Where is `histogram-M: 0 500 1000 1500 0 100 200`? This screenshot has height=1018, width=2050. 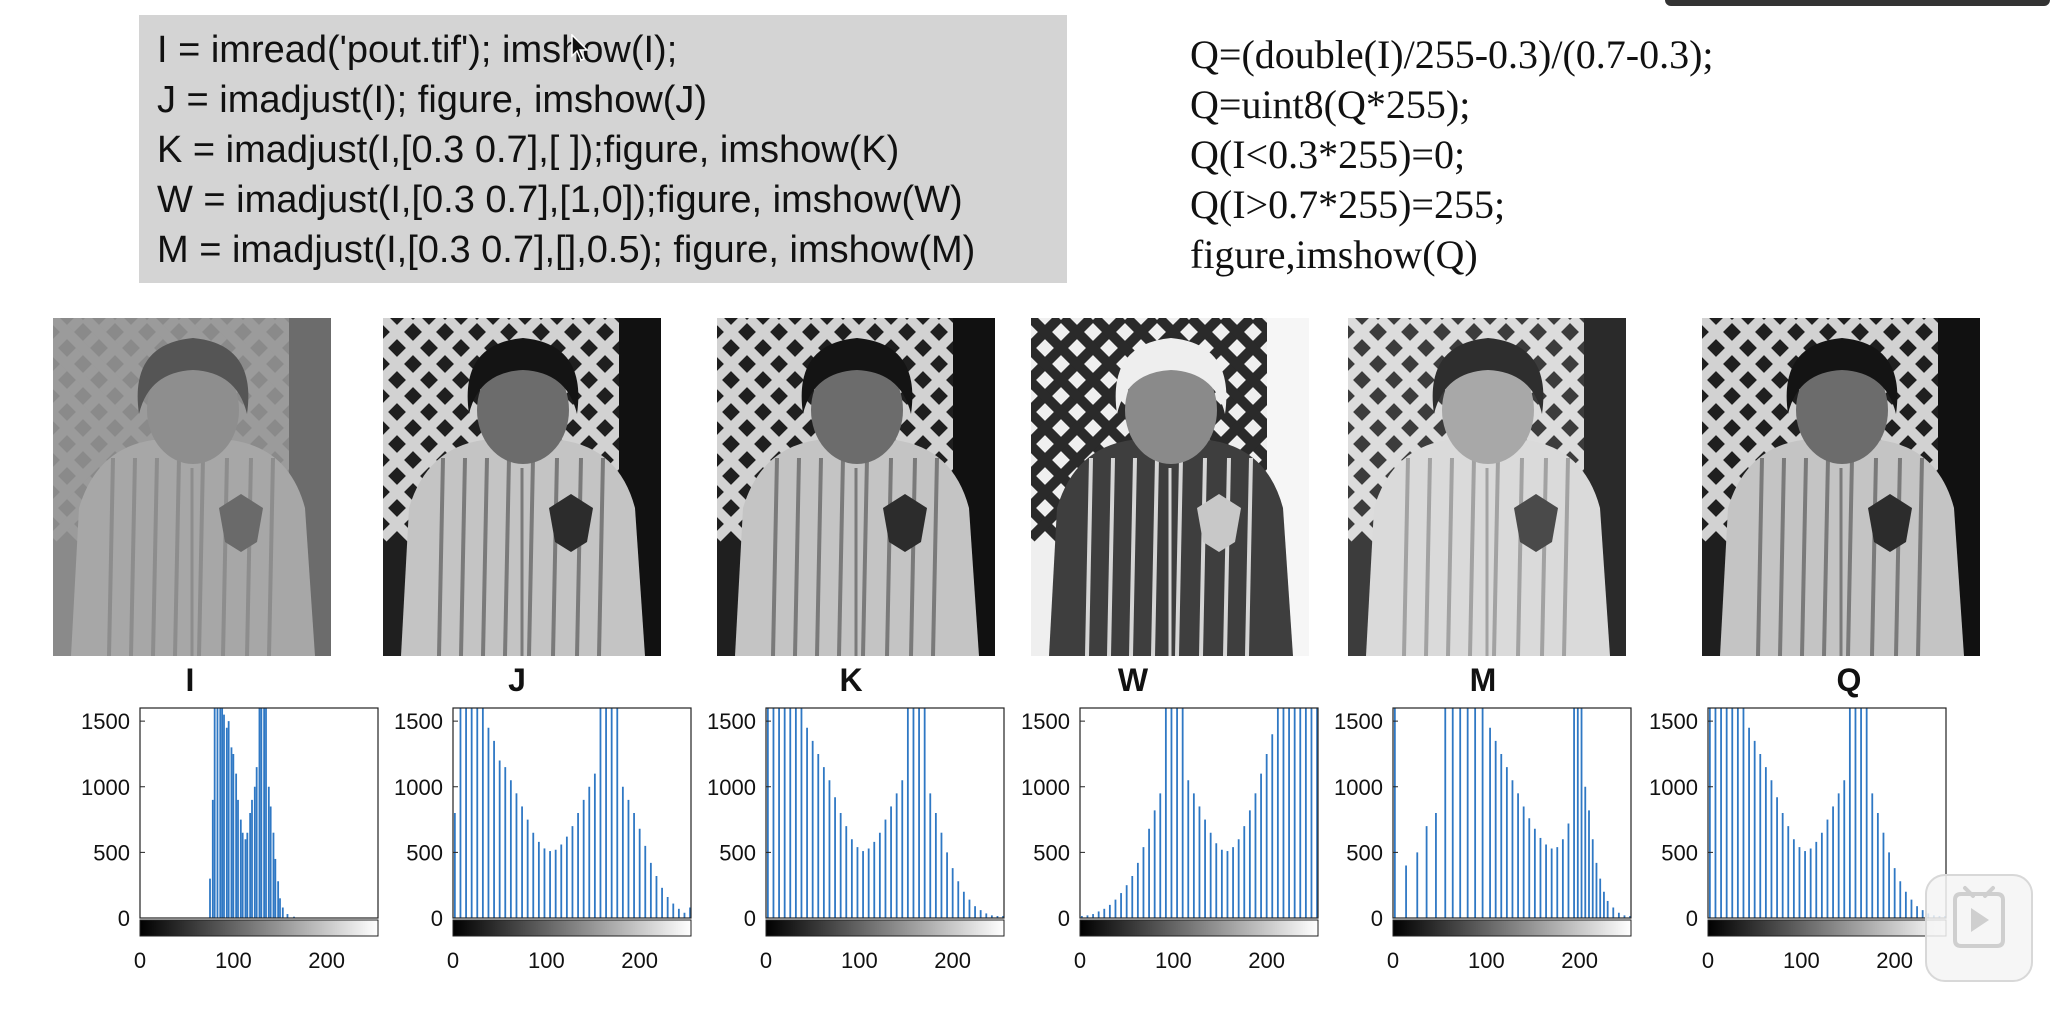 histogram-M: 0 500 1000 1500 0 100 200 is located at coordinates (1483, 840).